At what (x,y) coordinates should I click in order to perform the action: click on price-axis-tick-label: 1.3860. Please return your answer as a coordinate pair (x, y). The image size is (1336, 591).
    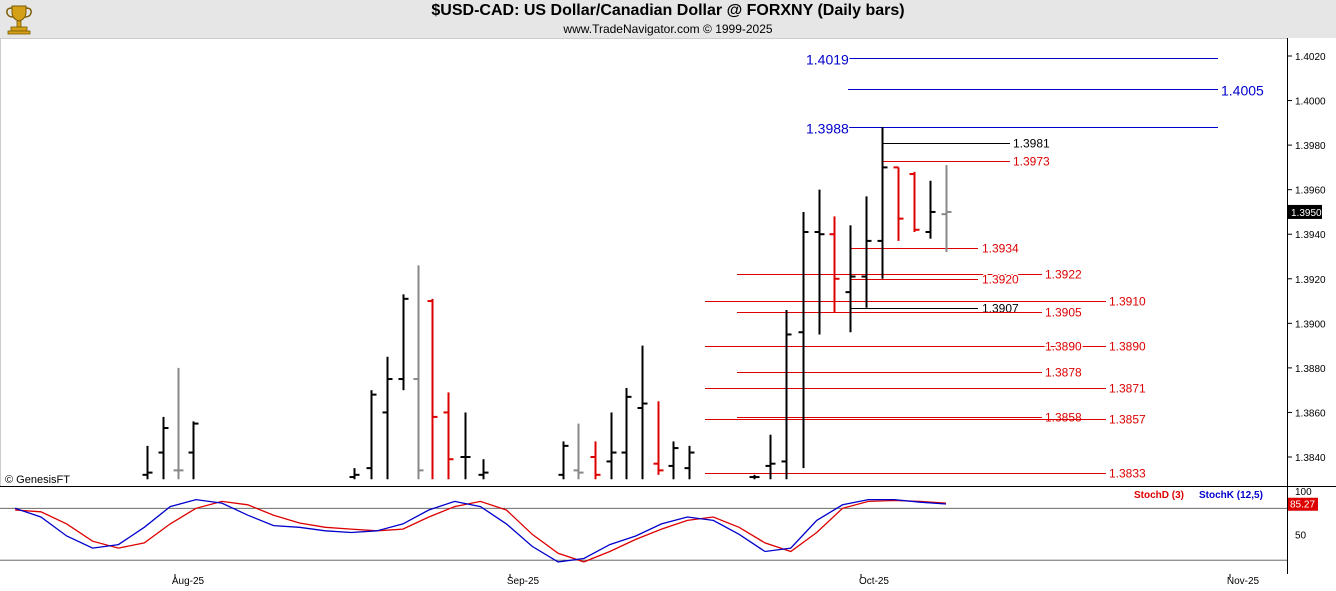
    Looking at the image, I should click on (1310, 413).